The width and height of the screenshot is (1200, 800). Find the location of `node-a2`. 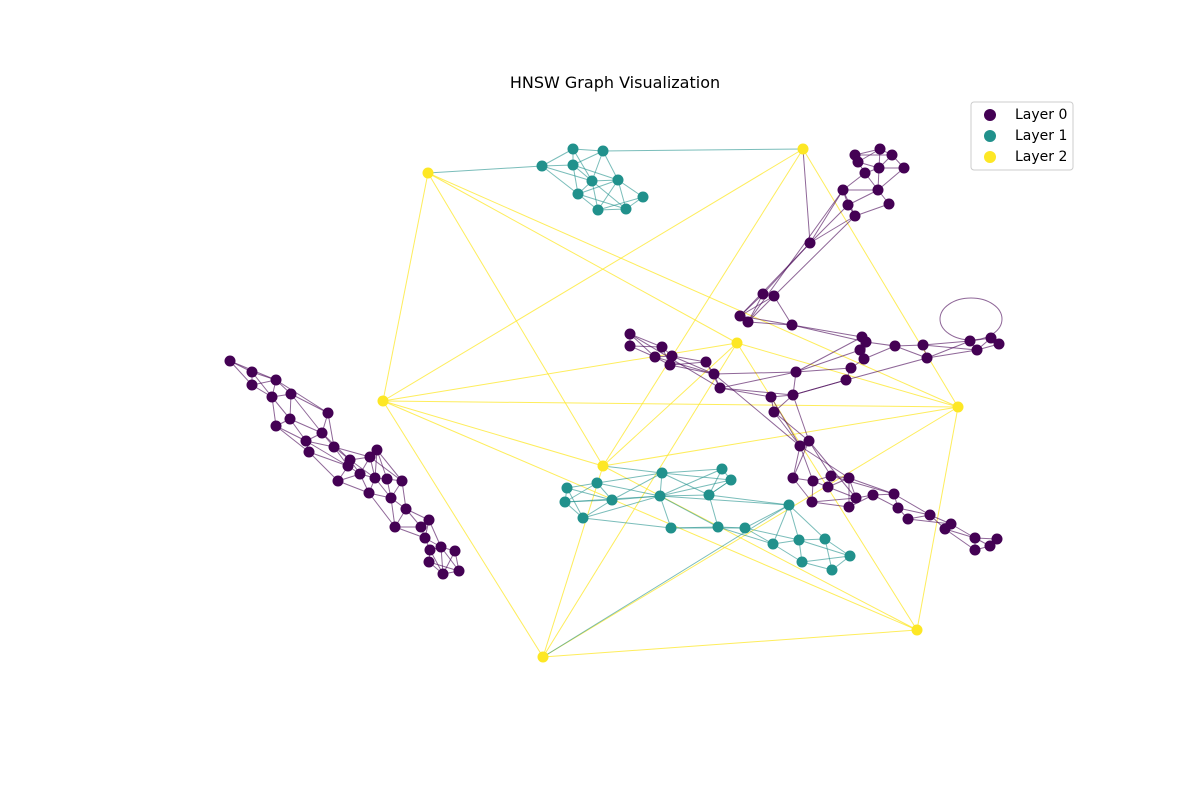

node-a2 is located at coordinates (803, 149).